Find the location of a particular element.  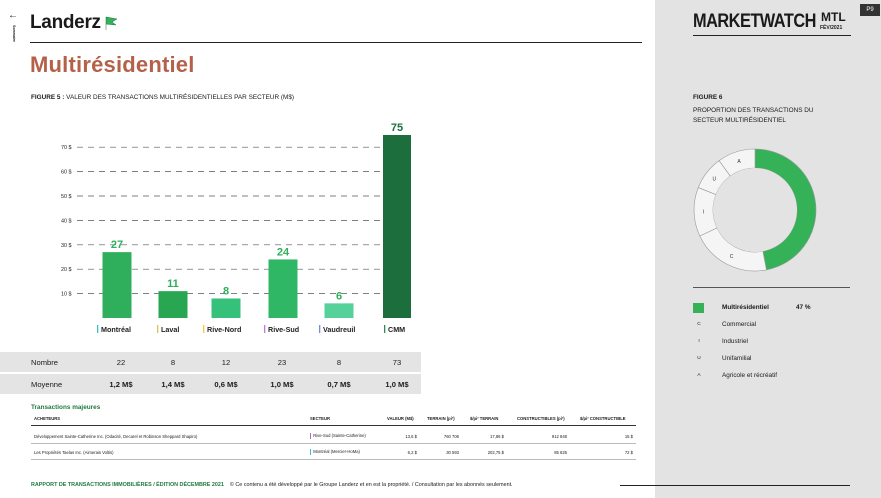

y-tick-label: 10 $ is located at coordinates (66, 295).